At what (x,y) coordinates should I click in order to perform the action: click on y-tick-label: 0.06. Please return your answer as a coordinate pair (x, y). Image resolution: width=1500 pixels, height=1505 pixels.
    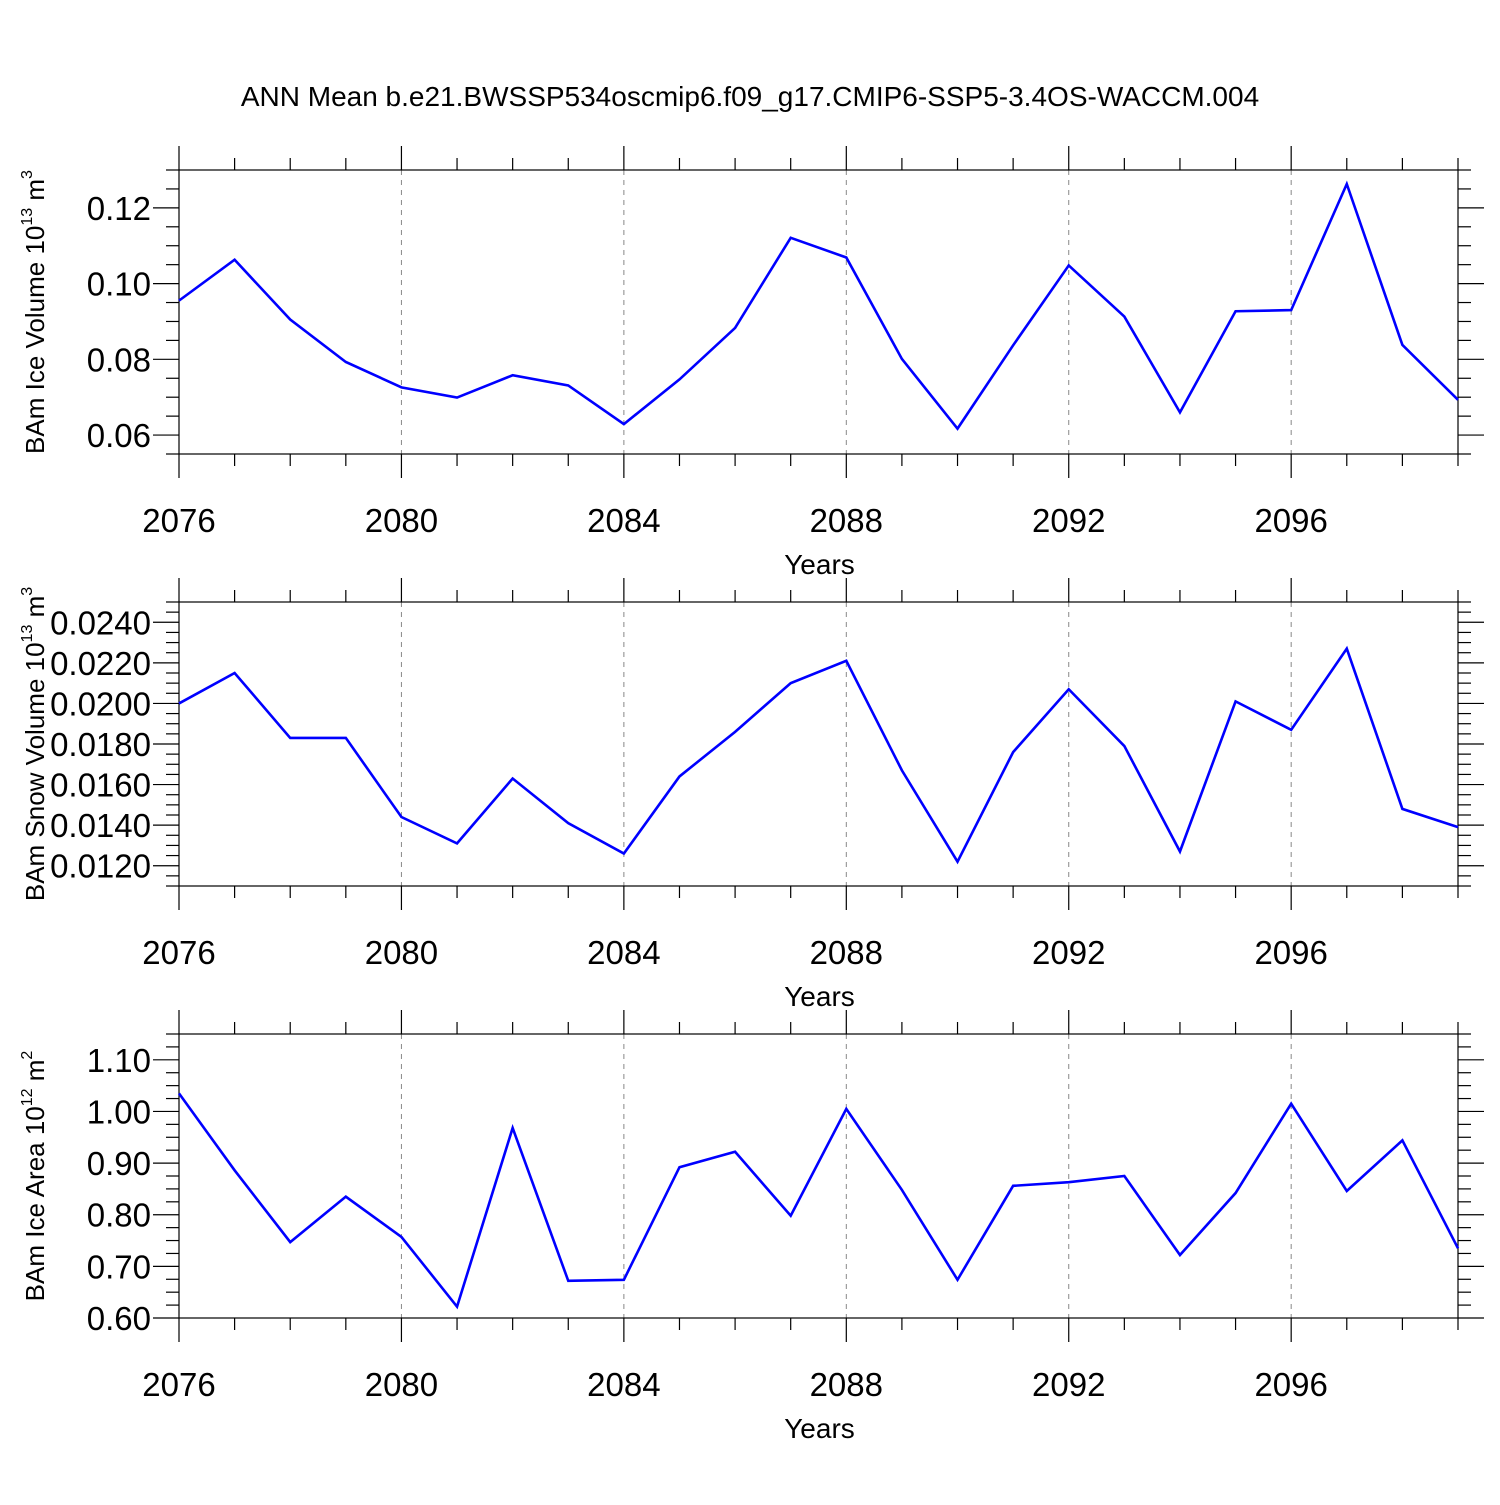
    Looking at the image, I should click on (119, 435).